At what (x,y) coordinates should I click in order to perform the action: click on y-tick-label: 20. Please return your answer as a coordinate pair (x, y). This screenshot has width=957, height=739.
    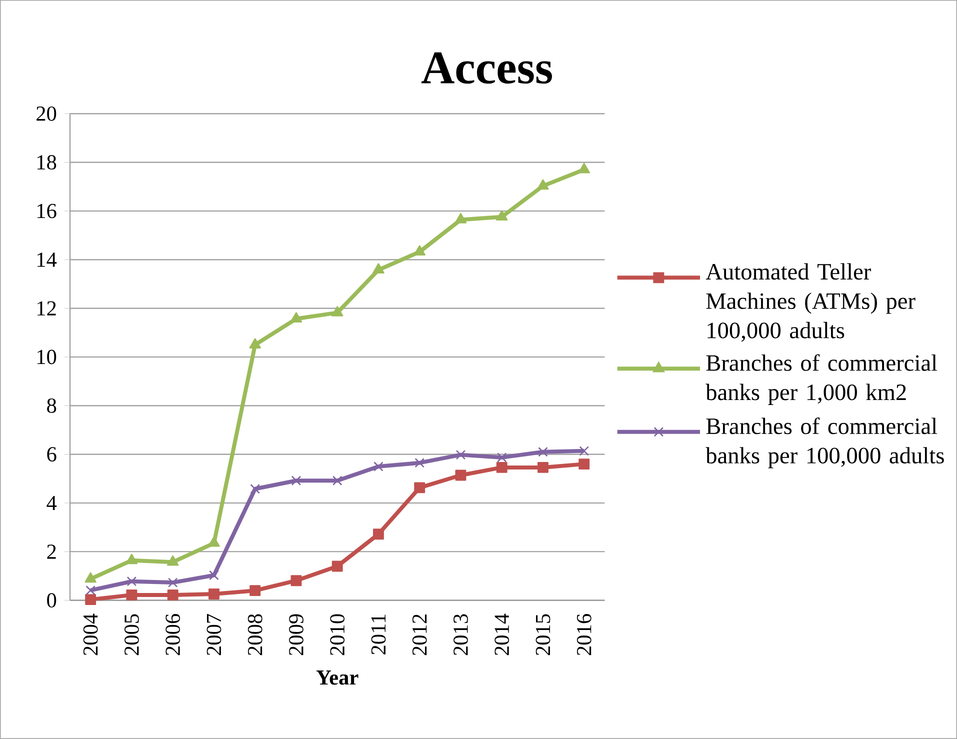
    Looking at the image, I should click on (46, 113).